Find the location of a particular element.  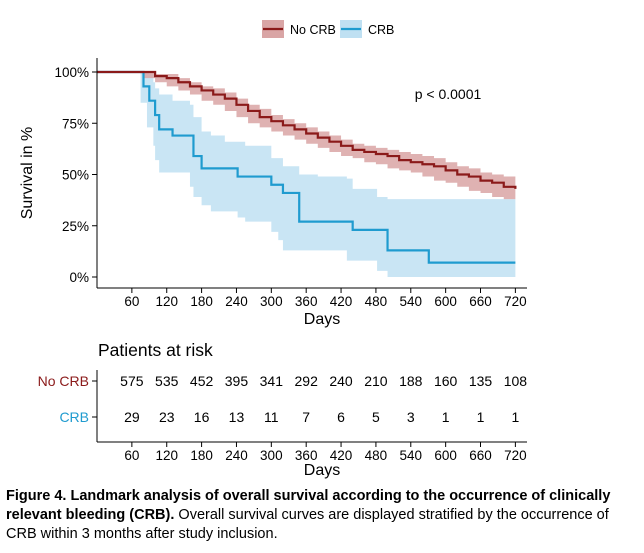

risk-count: 292 is located at coordinates (307, 381).